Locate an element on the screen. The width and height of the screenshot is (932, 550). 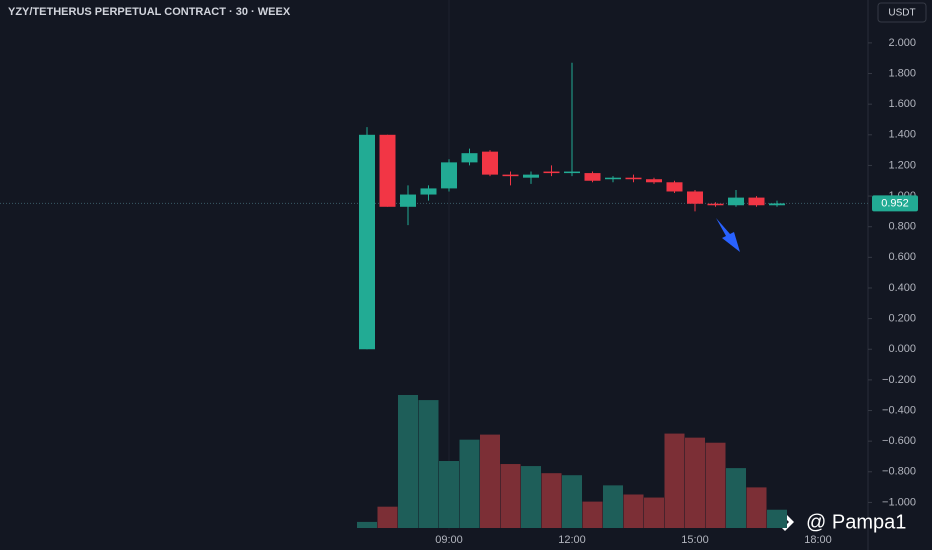
y-tick-label: 0.000 is located at coordinates (902, 349).